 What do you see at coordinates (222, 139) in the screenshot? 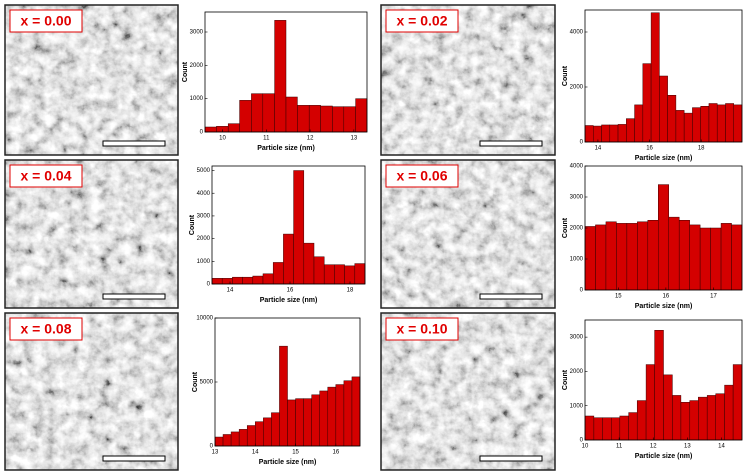
I see `x-tick-label: 10` at bounding box center [222, 139].